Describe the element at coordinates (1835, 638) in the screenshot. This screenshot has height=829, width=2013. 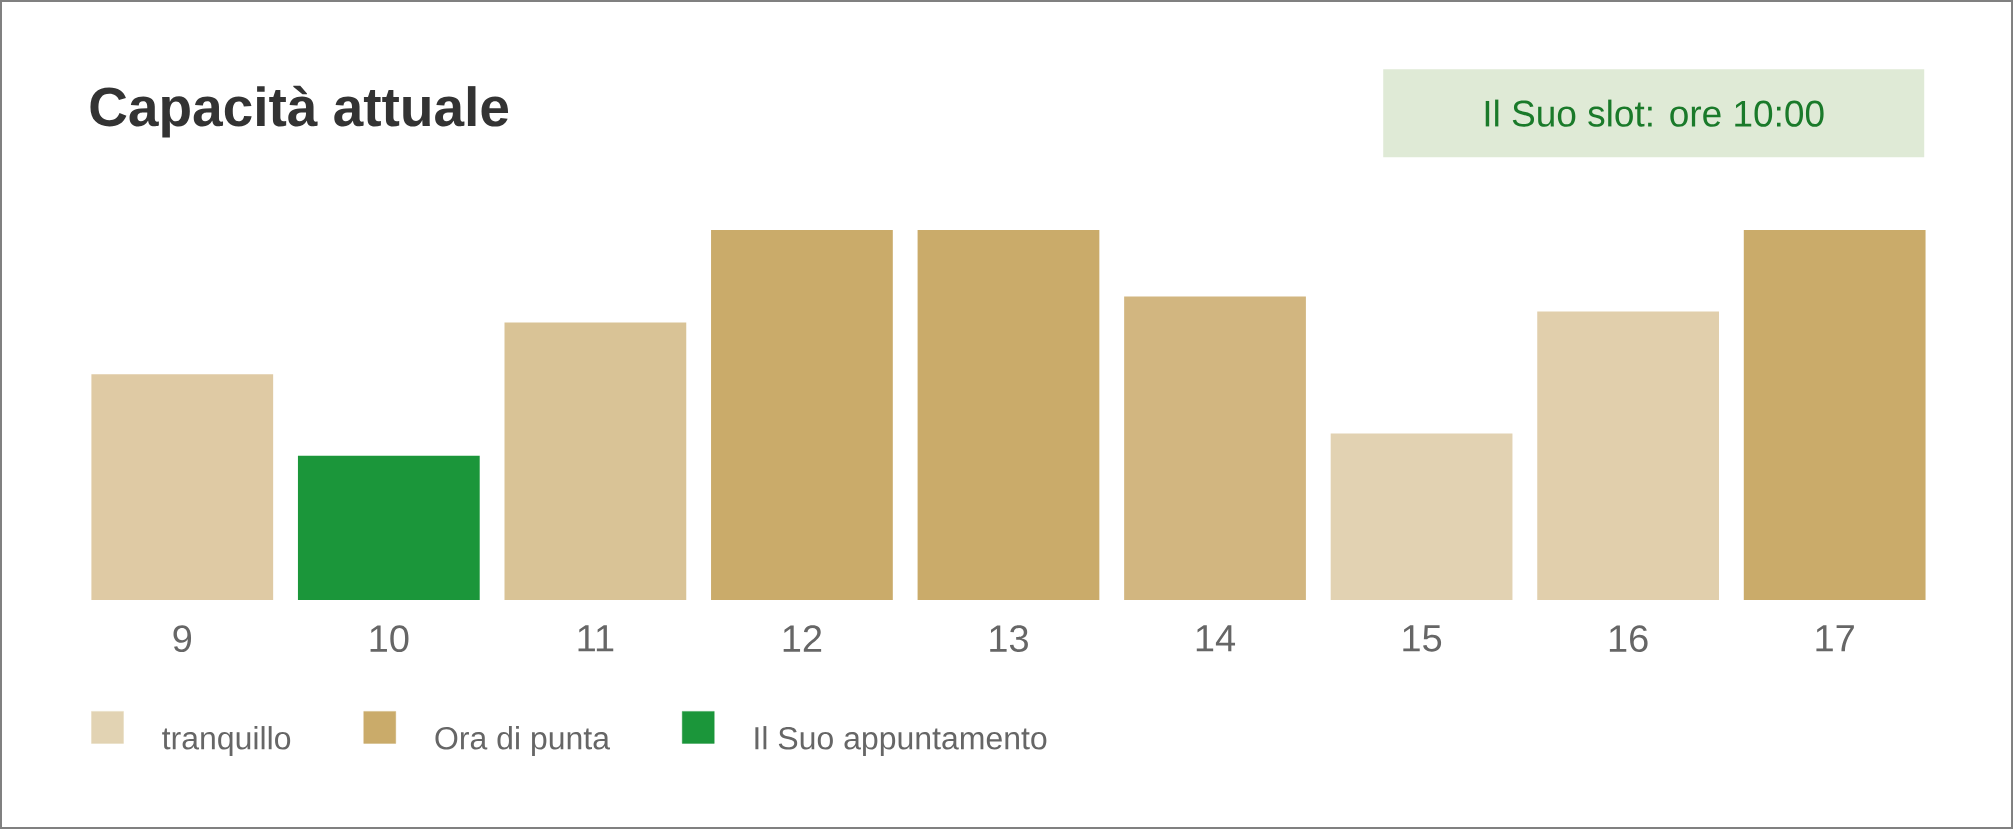
I see `x-tick-label: 17` at that location.